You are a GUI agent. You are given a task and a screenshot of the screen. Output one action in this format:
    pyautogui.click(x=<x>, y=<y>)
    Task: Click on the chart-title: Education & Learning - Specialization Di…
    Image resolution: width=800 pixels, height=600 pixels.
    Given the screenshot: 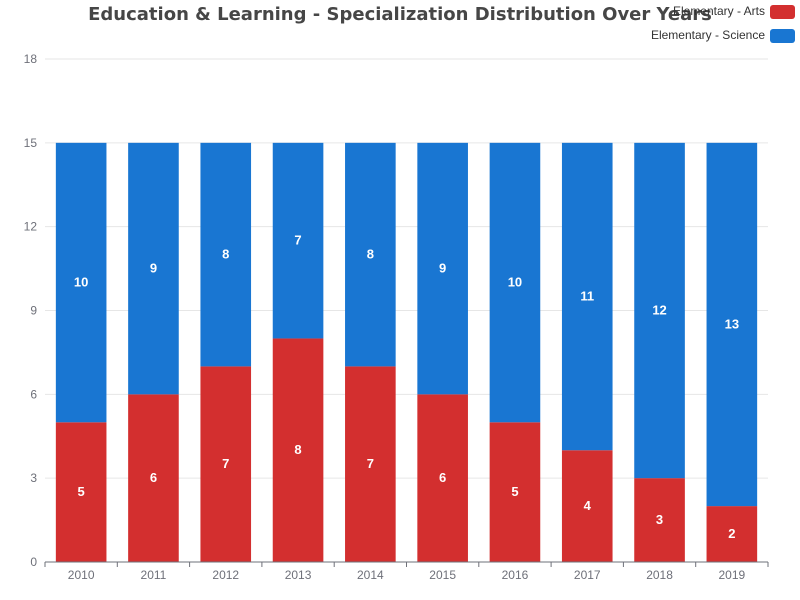 What is the action you would take?
    pyautogui.click(x=400, y=14)
    